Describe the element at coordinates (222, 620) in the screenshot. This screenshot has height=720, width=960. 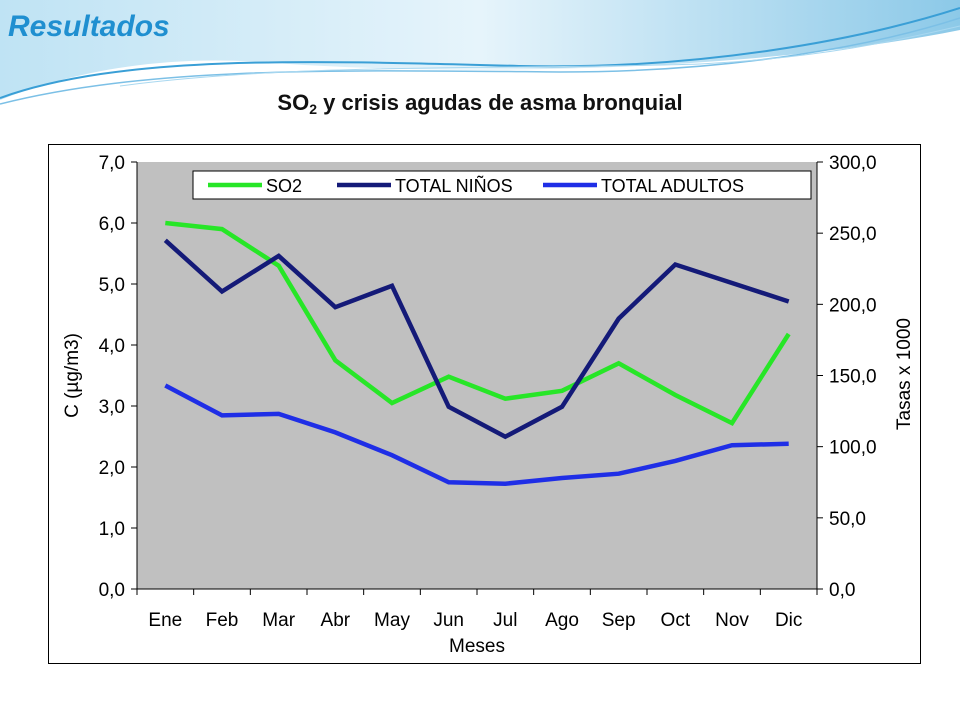
I see `x-tick-label: Feb` at that location.